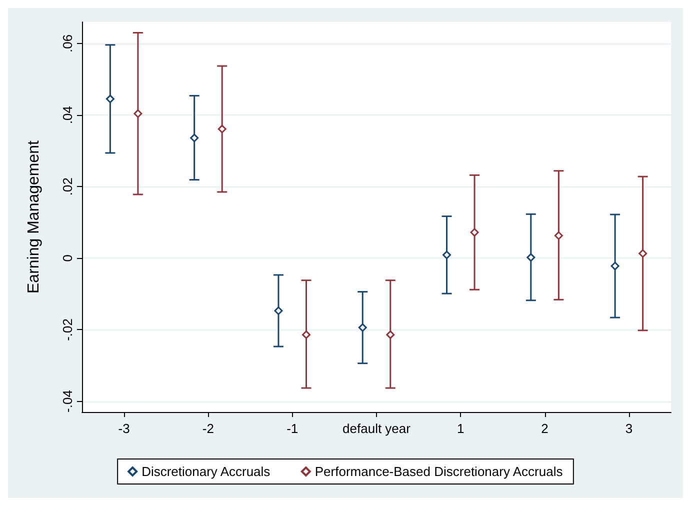 The width and height of the screenshot is (691, 506). What do you see at coordinates (67, 329) in the screenshot?
I see `y-tick-label: -.02` at bounding box center [67, 329].